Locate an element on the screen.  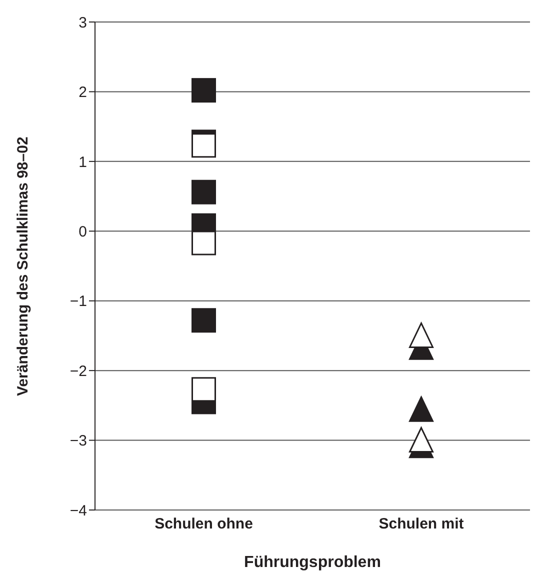
y-tick-label: 2 is located at coordinates (82, 93).